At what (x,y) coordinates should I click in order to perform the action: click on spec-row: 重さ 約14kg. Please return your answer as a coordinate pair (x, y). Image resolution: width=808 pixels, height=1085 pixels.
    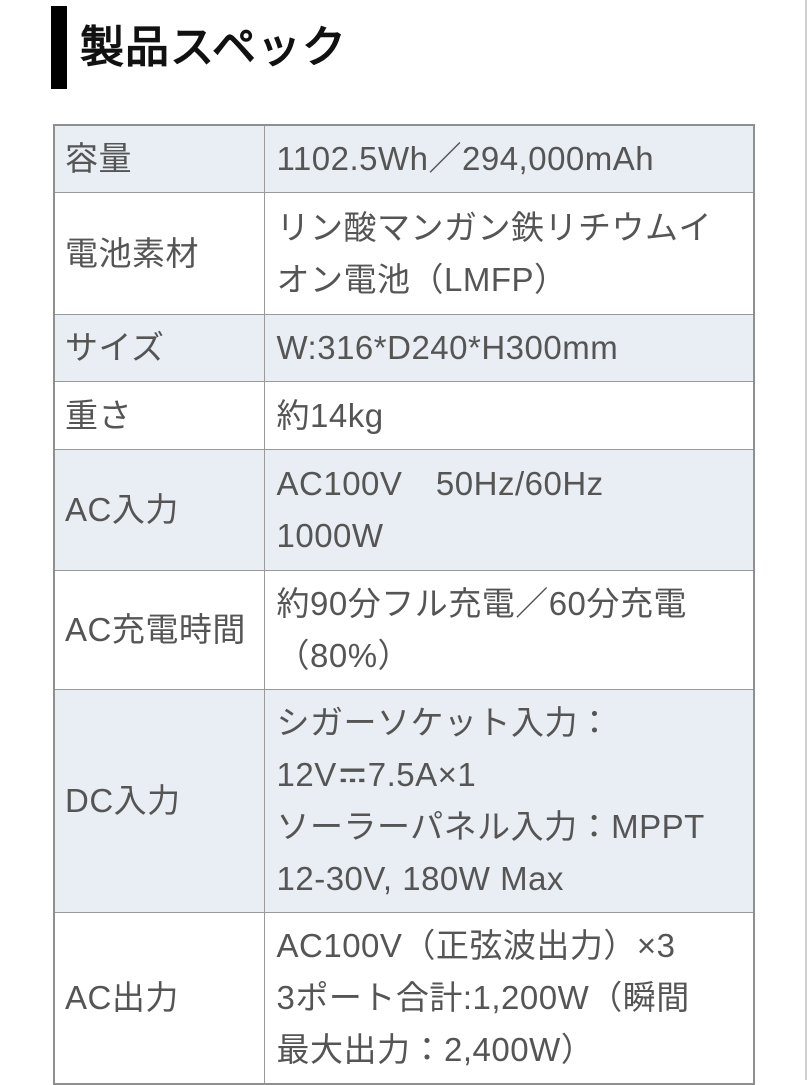
    Looking at the image, I should click on (404, 415).